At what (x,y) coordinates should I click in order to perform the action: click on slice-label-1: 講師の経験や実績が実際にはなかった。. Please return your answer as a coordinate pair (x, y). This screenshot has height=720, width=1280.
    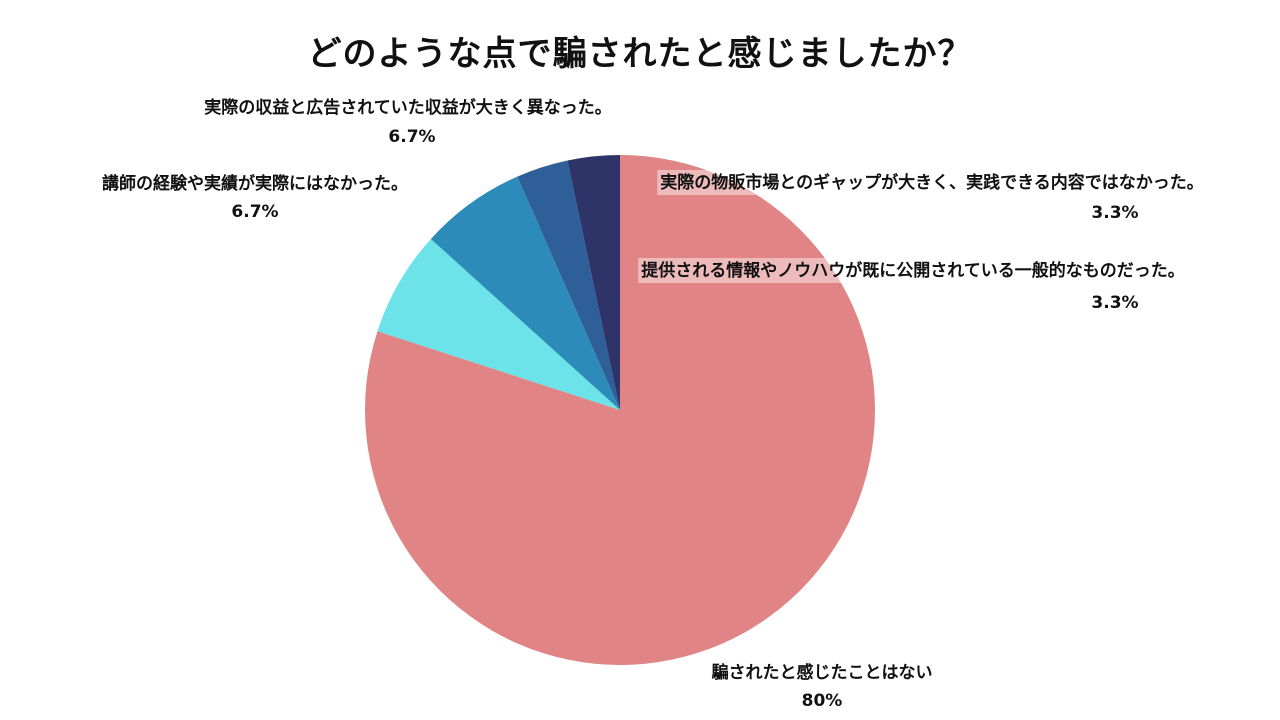
    Looking at the image, I should click on (255, 183).